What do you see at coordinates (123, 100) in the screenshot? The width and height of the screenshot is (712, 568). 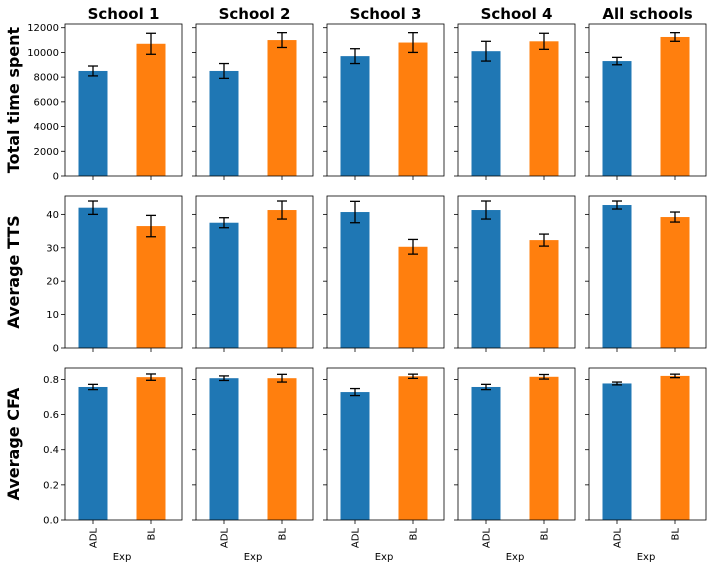 I see `panel-frame-r1c1` at bounding box center [123, 100].